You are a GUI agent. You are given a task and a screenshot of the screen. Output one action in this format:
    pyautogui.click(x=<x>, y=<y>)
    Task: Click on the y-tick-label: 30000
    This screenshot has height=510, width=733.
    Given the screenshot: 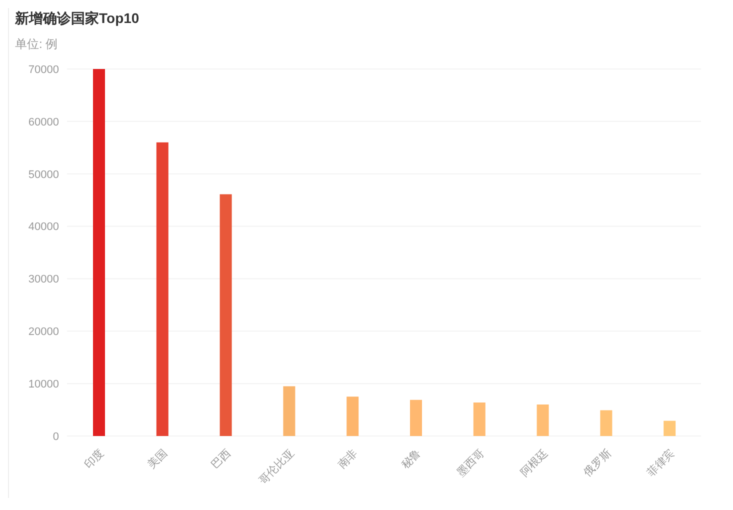 What is the action you would take?
    pyautogui.click(x=43, y=280)
    